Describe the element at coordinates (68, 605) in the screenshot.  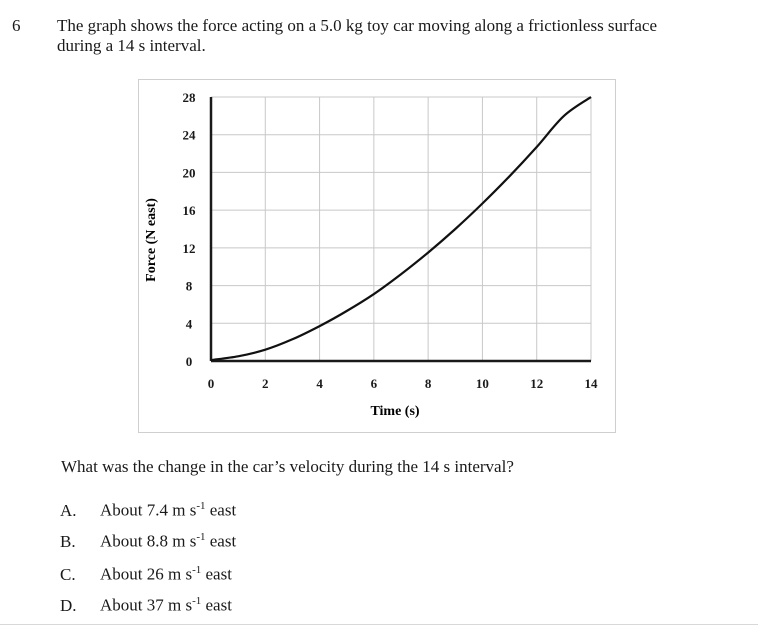
I see `option-letter: D.` at that location.